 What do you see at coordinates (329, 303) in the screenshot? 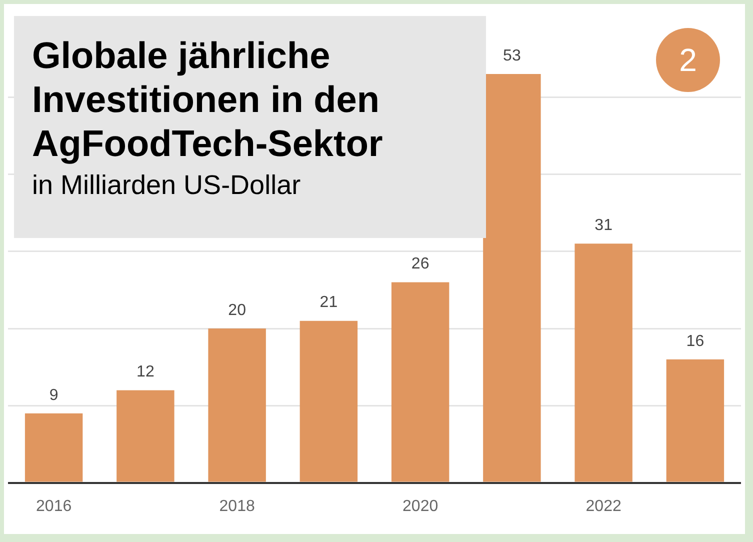
I see `data-label: 21` at bounding box center [329, 303].